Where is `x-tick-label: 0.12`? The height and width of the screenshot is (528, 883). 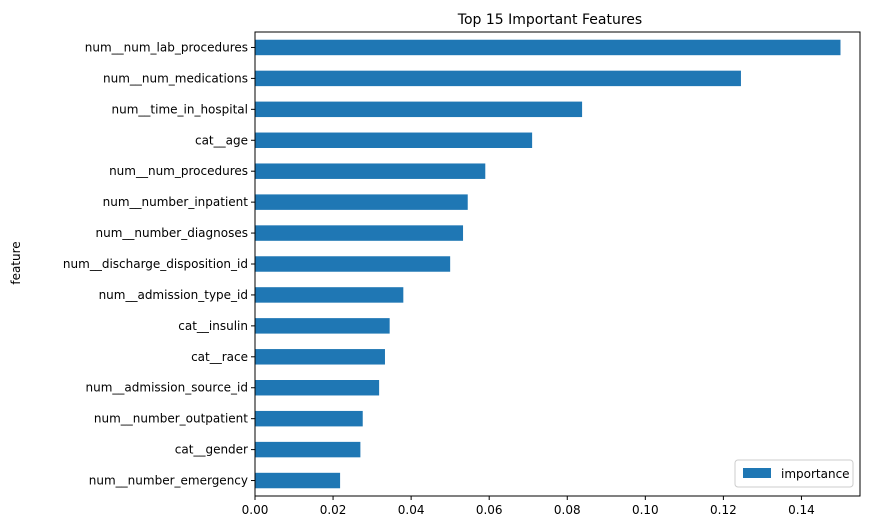
x-tick-label: 0.12 is located at coordinates (723, 510).